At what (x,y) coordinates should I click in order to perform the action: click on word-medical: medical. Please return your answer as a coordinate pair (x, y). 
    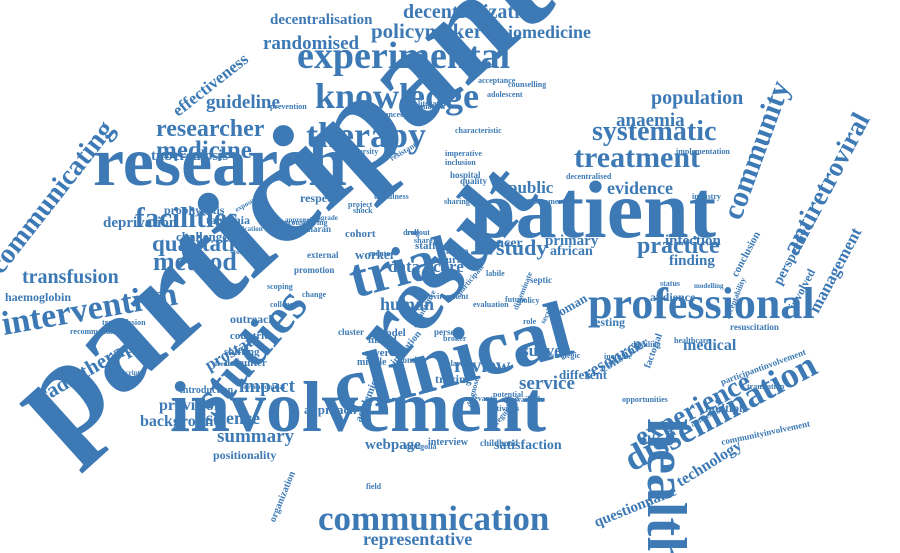
    Looking at the image, I should click on (710, 345).